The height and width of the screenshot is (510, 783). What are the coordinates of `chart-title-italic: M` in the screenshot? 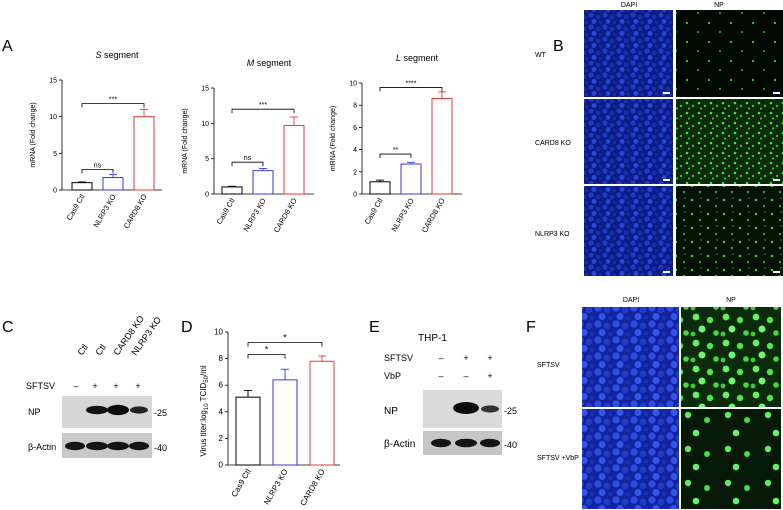 It's located at (251, 63).